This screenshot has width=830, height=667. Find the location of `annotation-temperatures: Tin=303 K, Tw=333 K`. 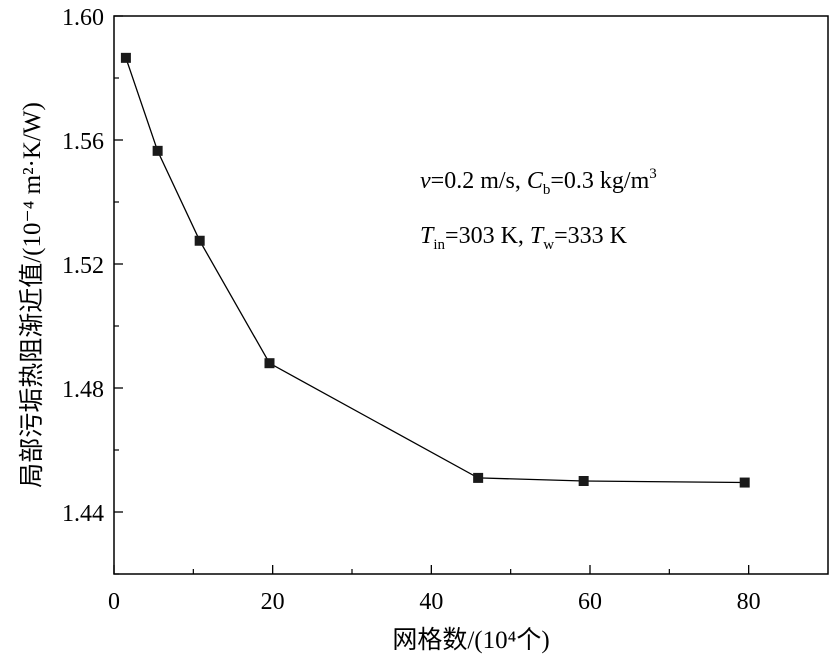

annotation-temperatures: Tin=303 K, Tw=333 K is located at coordinates (524, 238).